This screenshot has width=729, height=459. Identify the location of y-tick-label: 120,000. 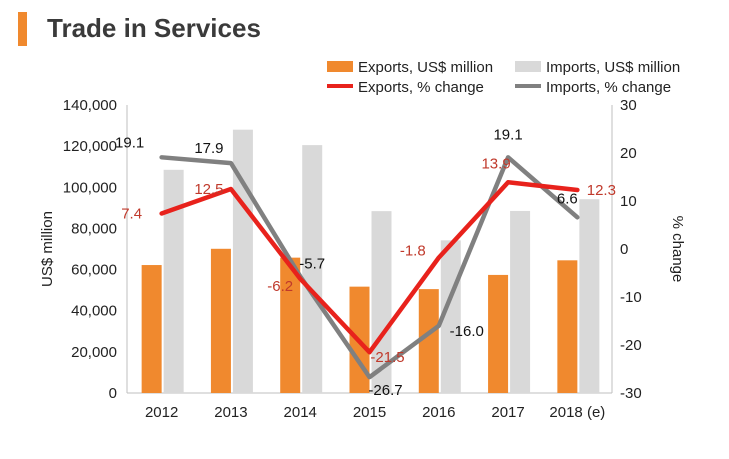
(90, 146).